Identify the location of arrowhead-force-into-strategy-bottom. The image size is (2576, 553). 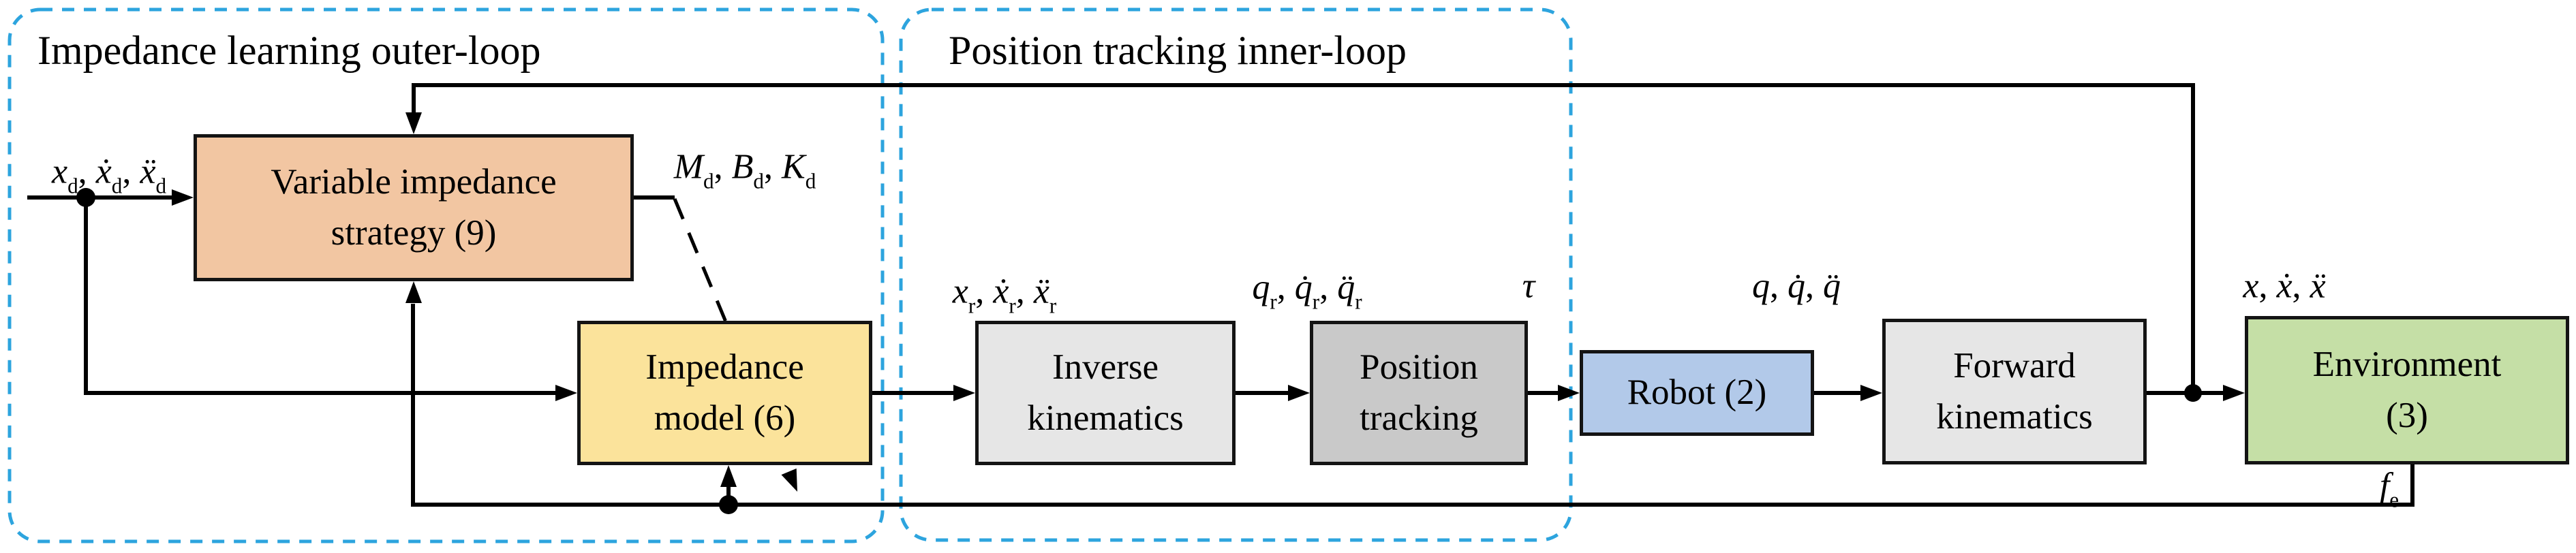
(413, 292).